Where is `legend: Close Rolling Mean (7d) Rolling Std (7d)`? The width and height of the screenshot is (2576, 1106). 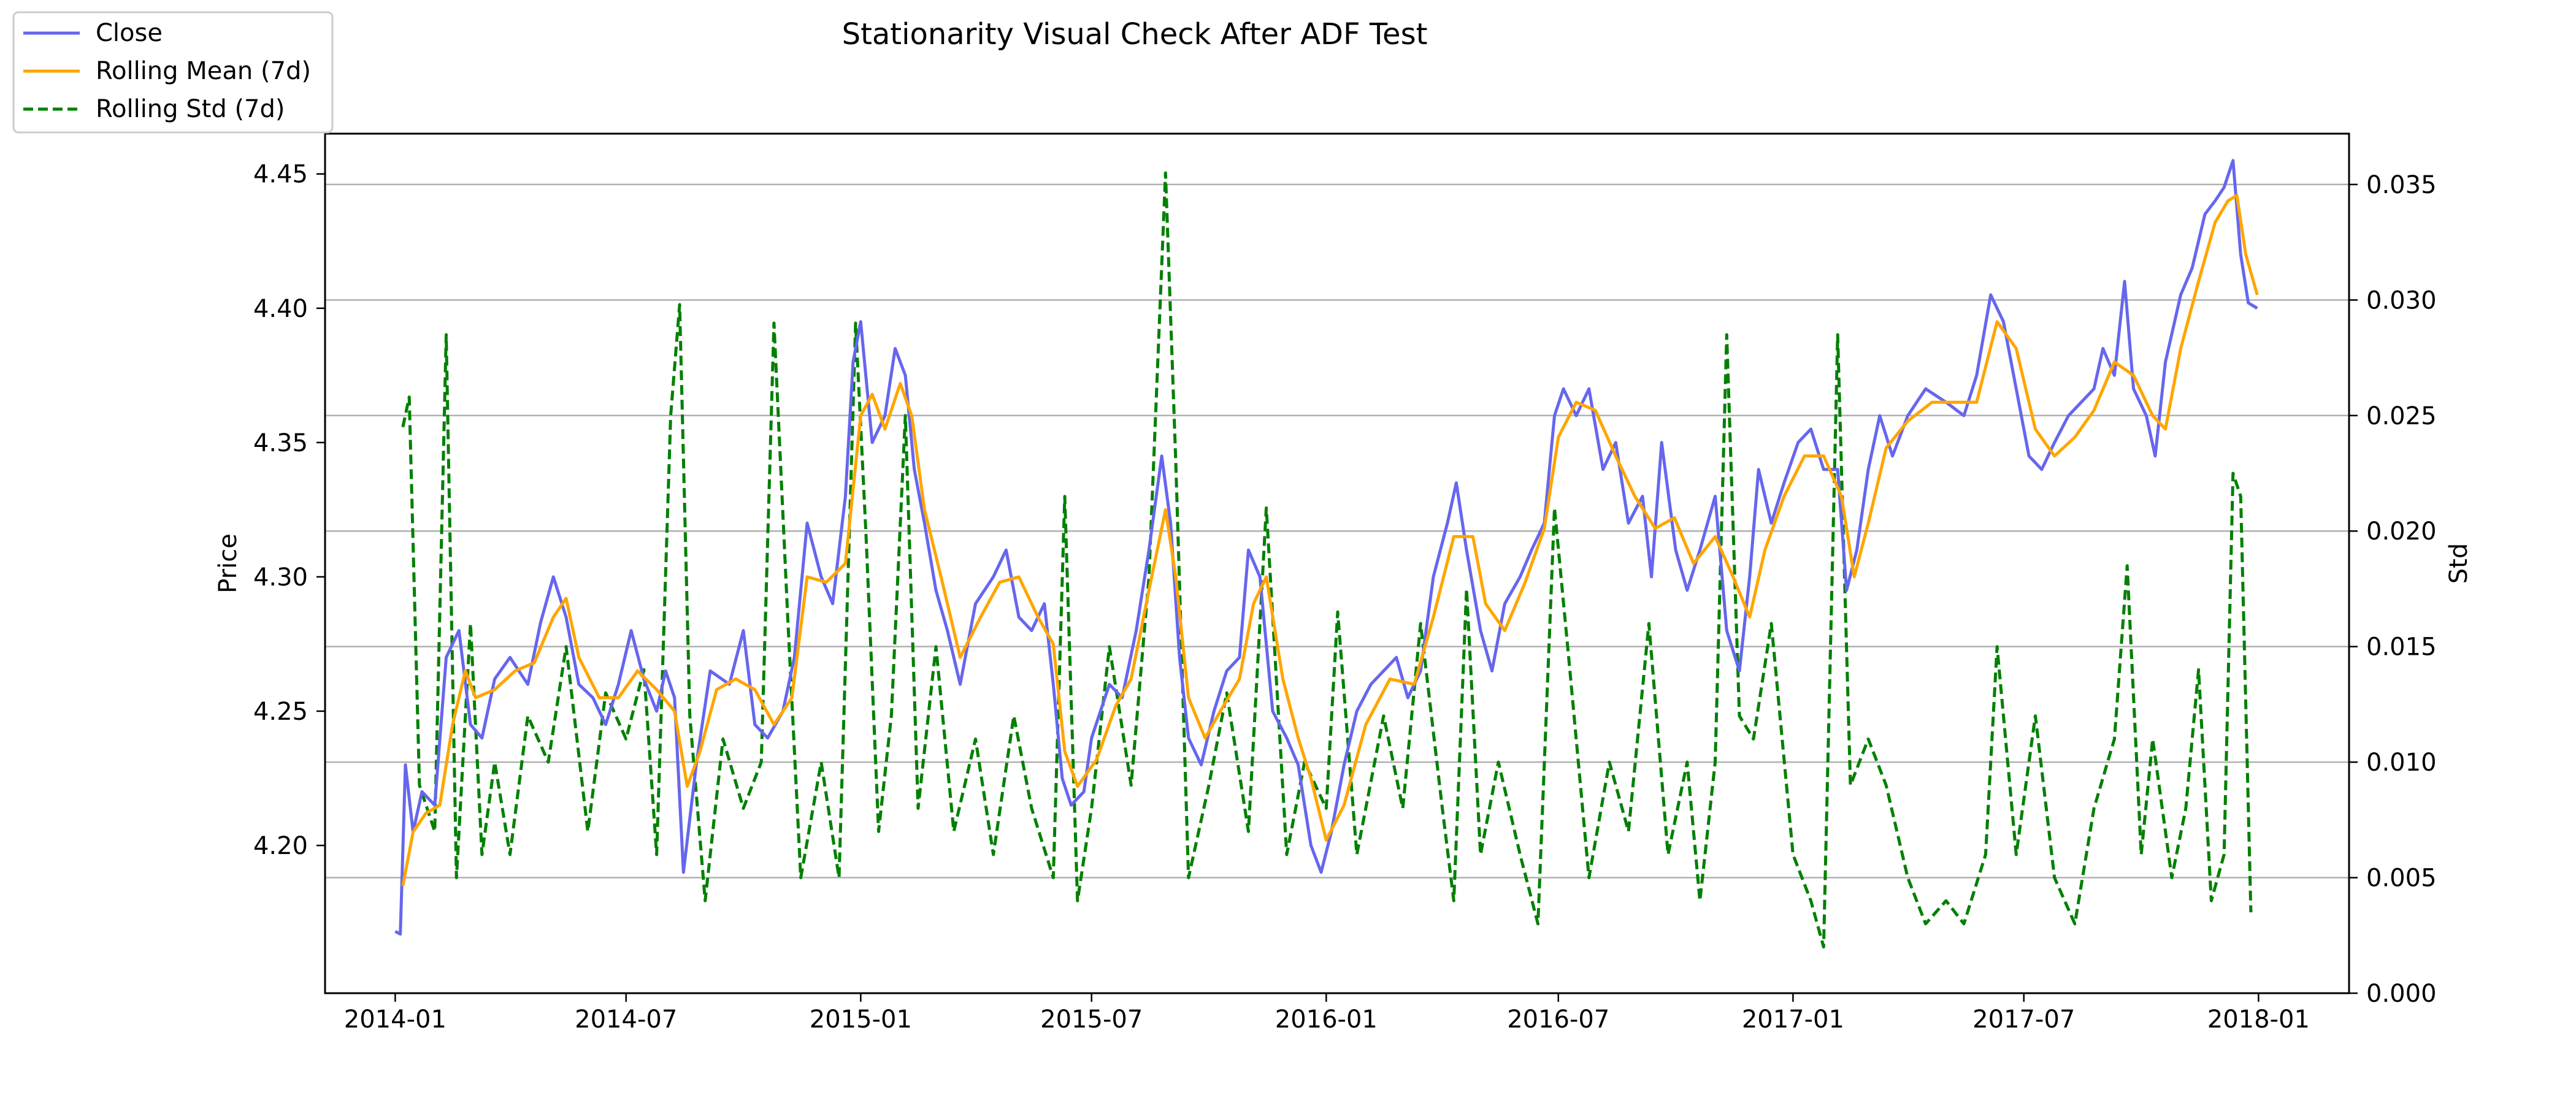
legend: Close Rolling Mean (7d) Rolling Std (7d) is located at coordinates (173, 72).